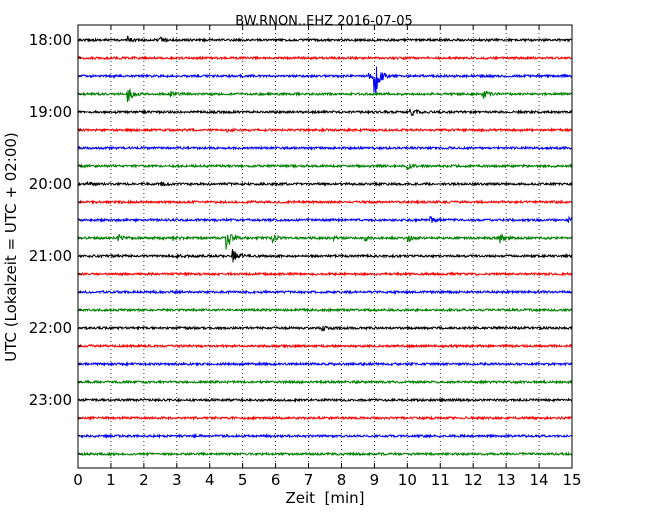 The width and height of the screenshot is (650, 520). Describe the element at coordinates (243, 480) in the screenshot. I see `x-tick-label: 5` at that location.